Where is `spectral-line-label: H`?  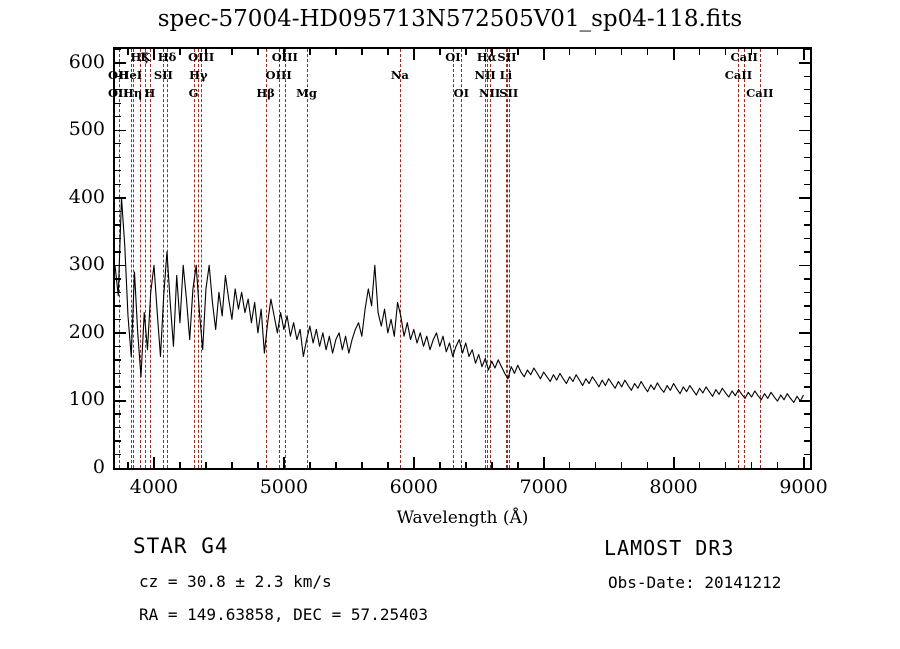
spectral-line-label: H is located at coordinates (150, 93).